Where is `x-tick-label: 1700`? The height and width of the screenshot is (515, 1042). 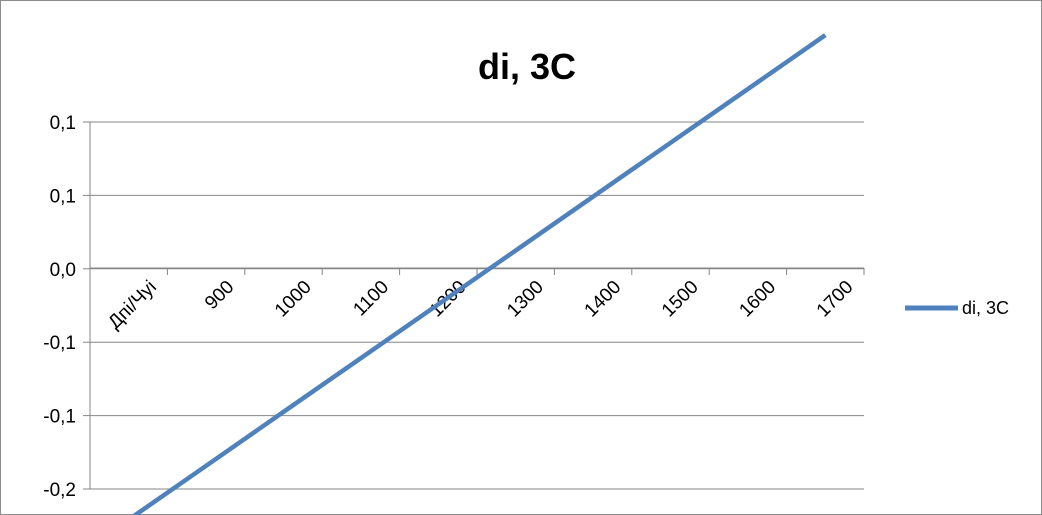 x-tick-label: 1700 is located at coordinates (835, 299).